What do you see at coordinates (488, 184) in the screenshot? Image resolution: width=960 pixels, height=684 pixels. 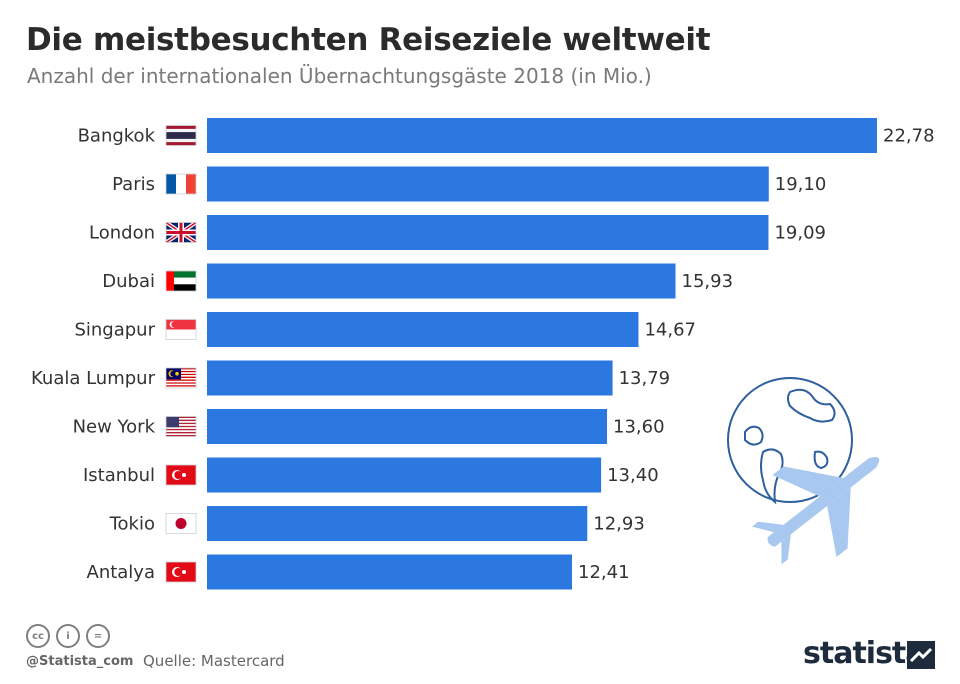 I see `bar-paris` at bounding box center [488, 184].